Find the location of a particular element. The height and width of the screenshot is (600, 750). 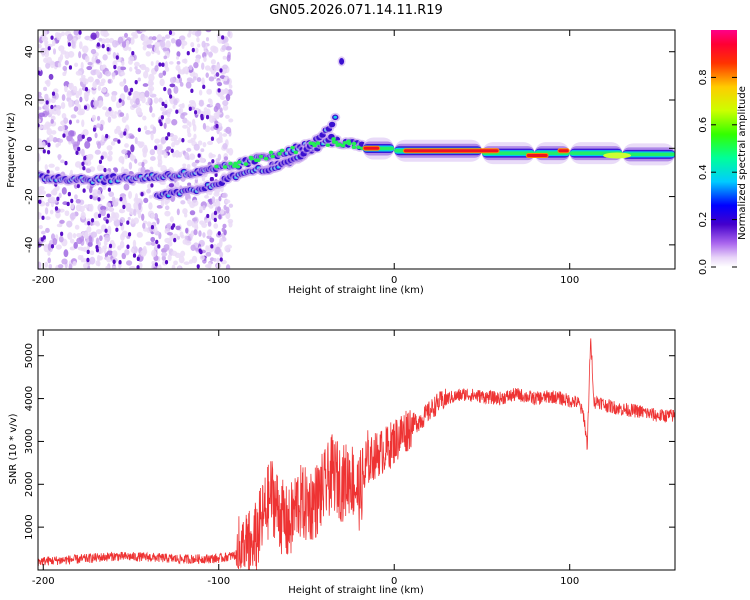

spectrogram-y-tick-label: 0 is located at coordinates (29, 148).